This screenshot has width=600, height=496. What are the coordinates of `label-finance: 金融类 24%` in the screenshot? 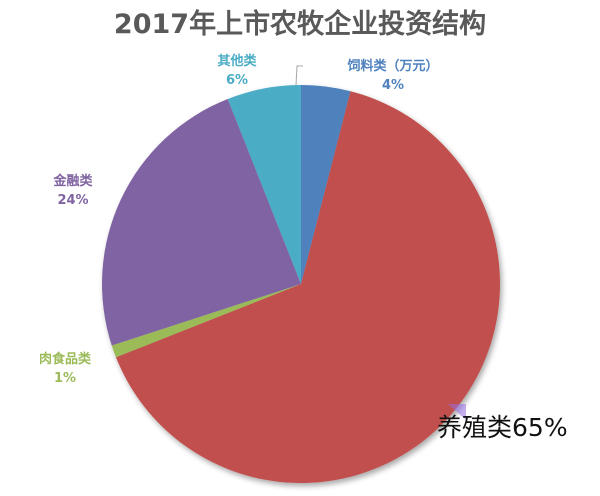 It's located at (73, 191).